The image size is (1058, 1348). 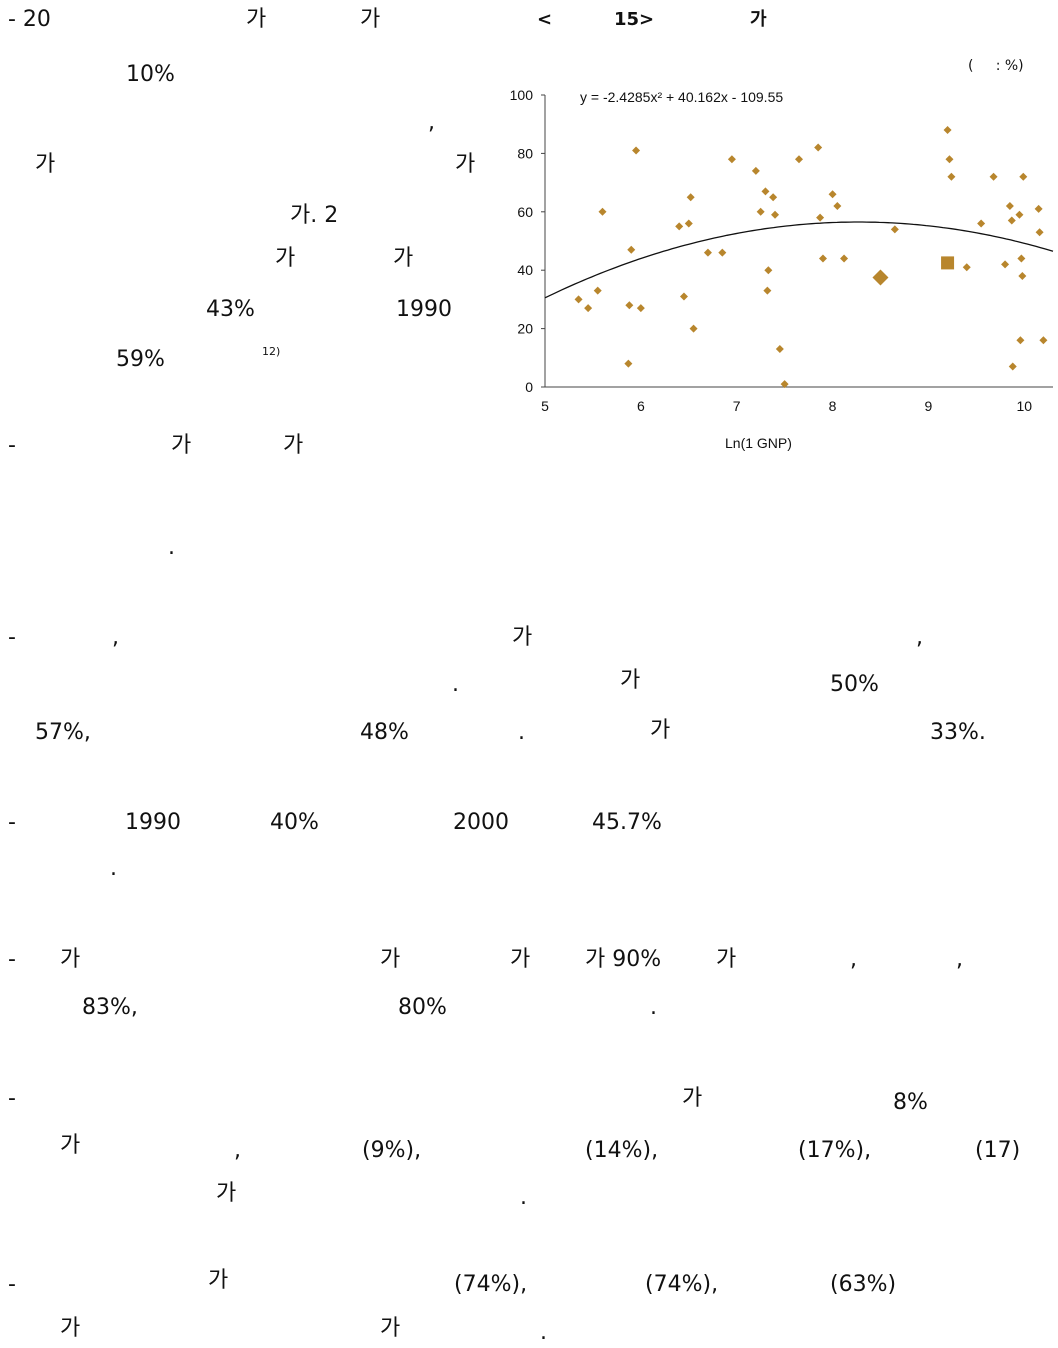 I want to click on p5-value: (9%),, so click(x=392, y=1150).